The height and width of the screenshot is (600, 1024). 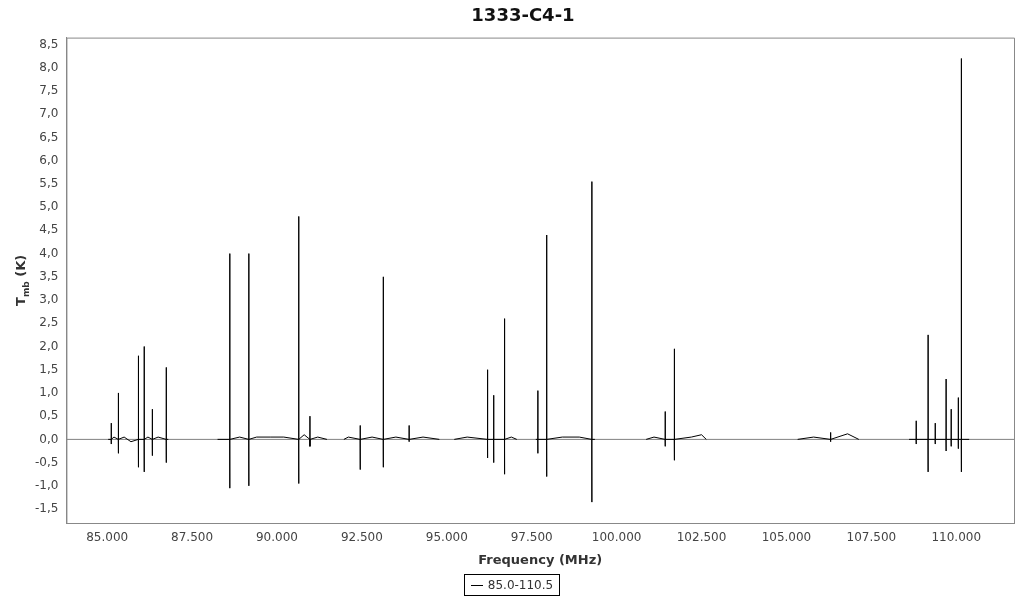 What do you see at coordinates (616, 537) in the screenshot?
I see `x-tick-label: 100.000` at bounding box center [616, 537].